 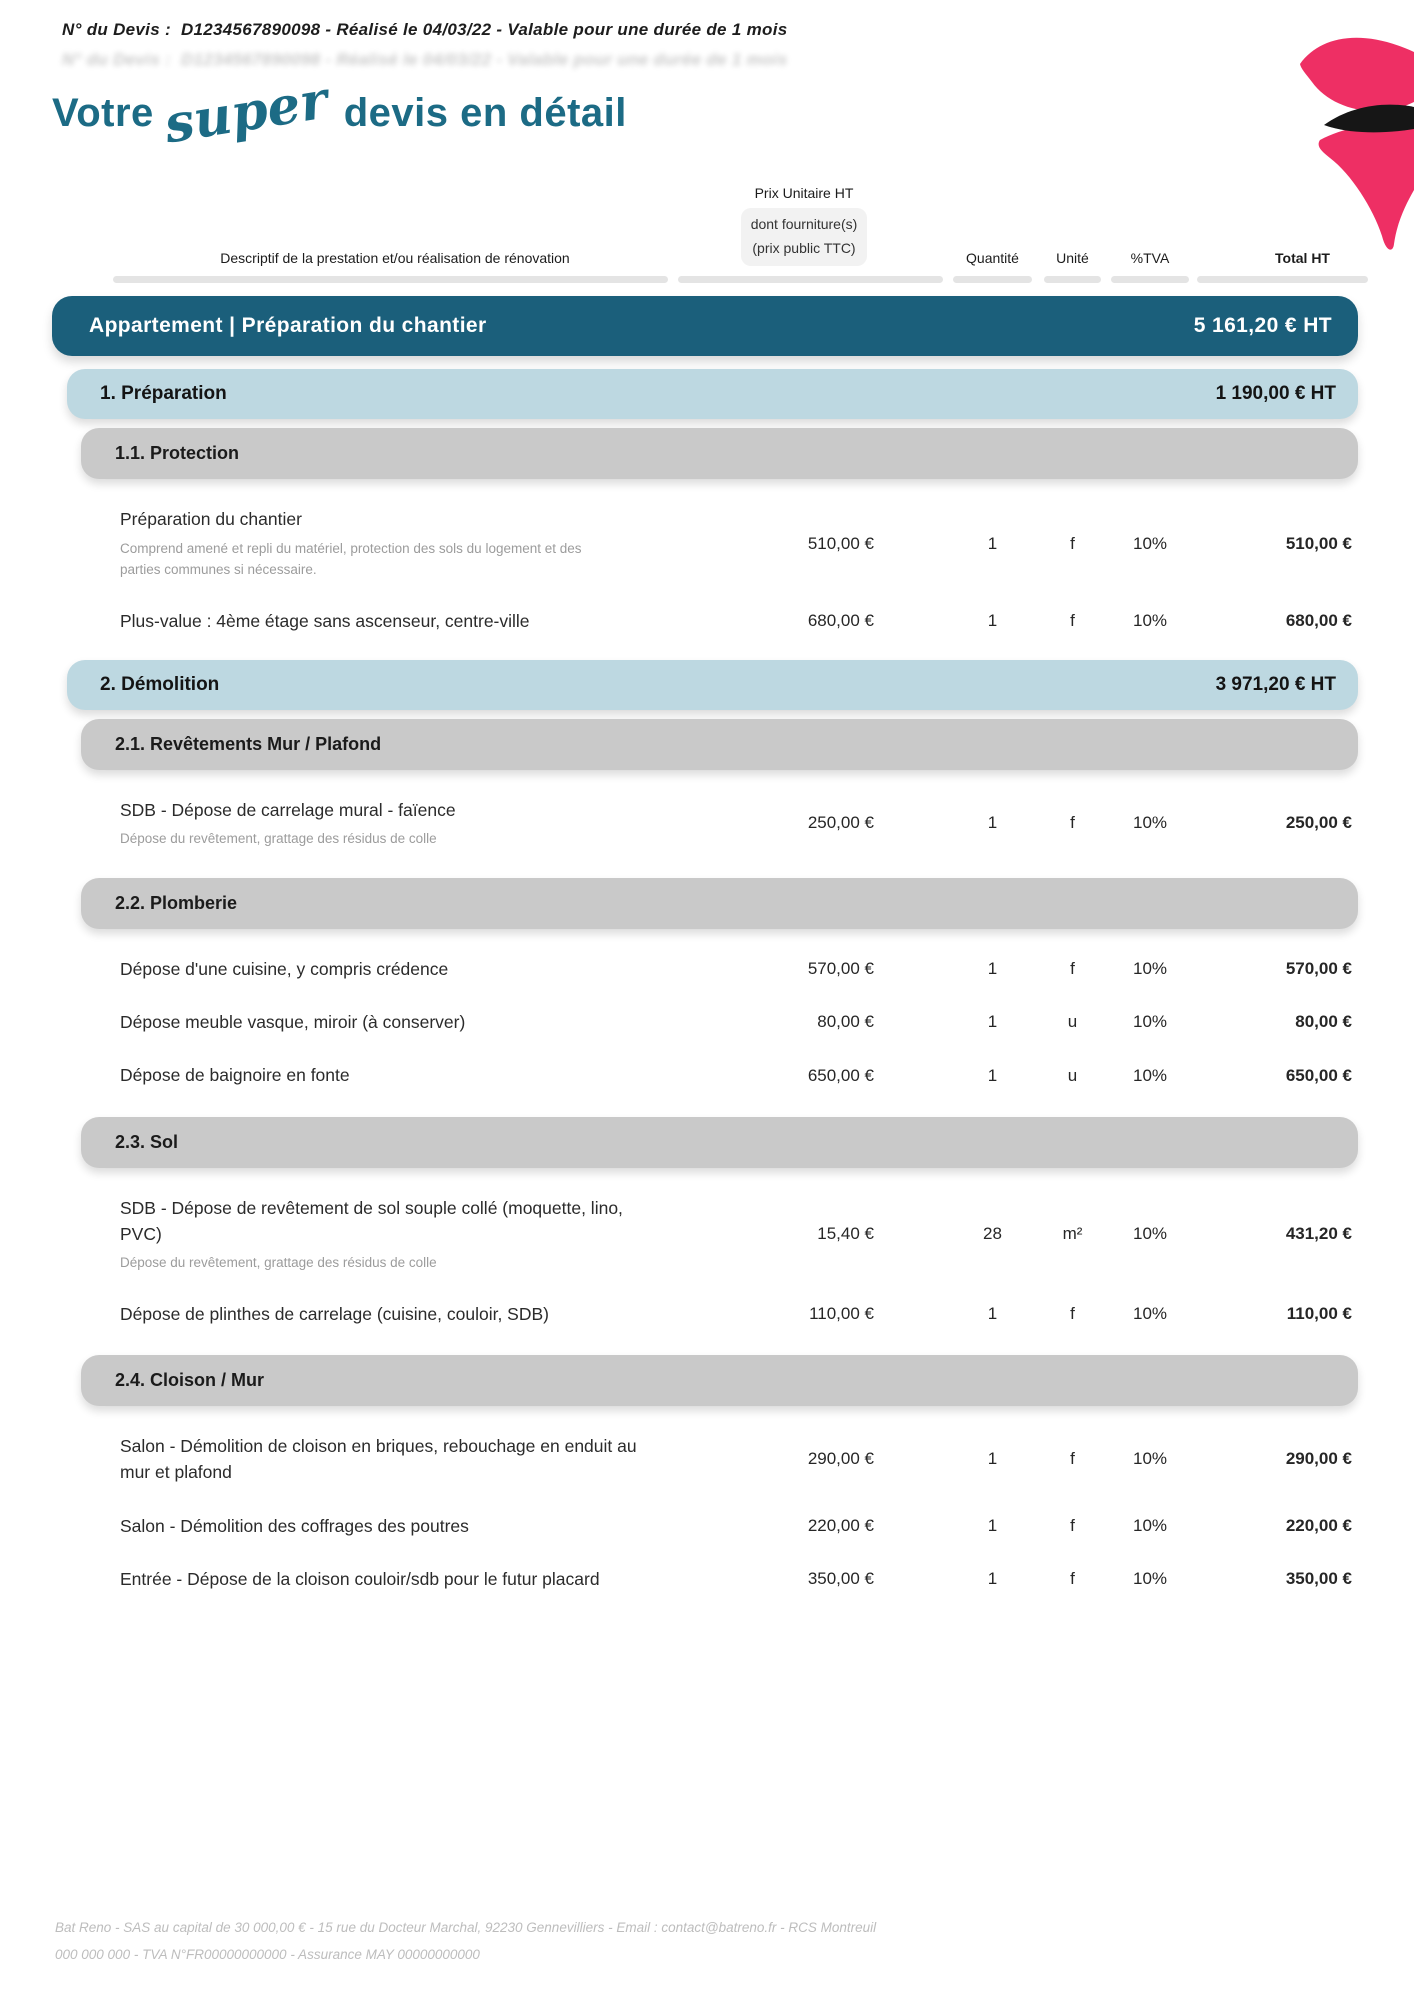 What do you see at coordinates (712, 685) in the screenshot?
I see `section-banner: 2. Démolition 3 971,20 € HT` at bounding box center [712, 685].